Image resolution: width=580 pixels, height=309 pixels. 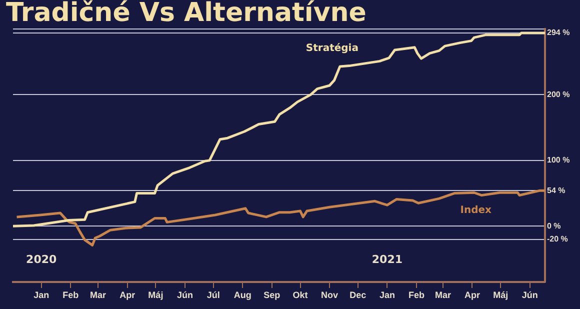 I want to click on x-tick-label: Nov, so click(x=329, y=295).